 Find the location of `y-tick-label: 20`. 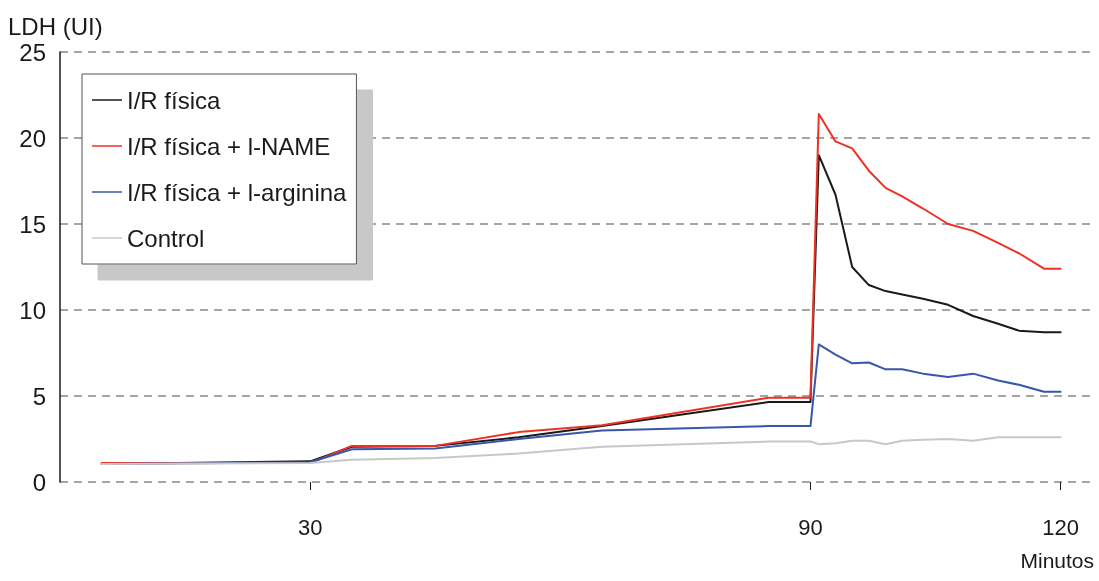

y-tick-label: 20 is located at coordinates (32, 138).